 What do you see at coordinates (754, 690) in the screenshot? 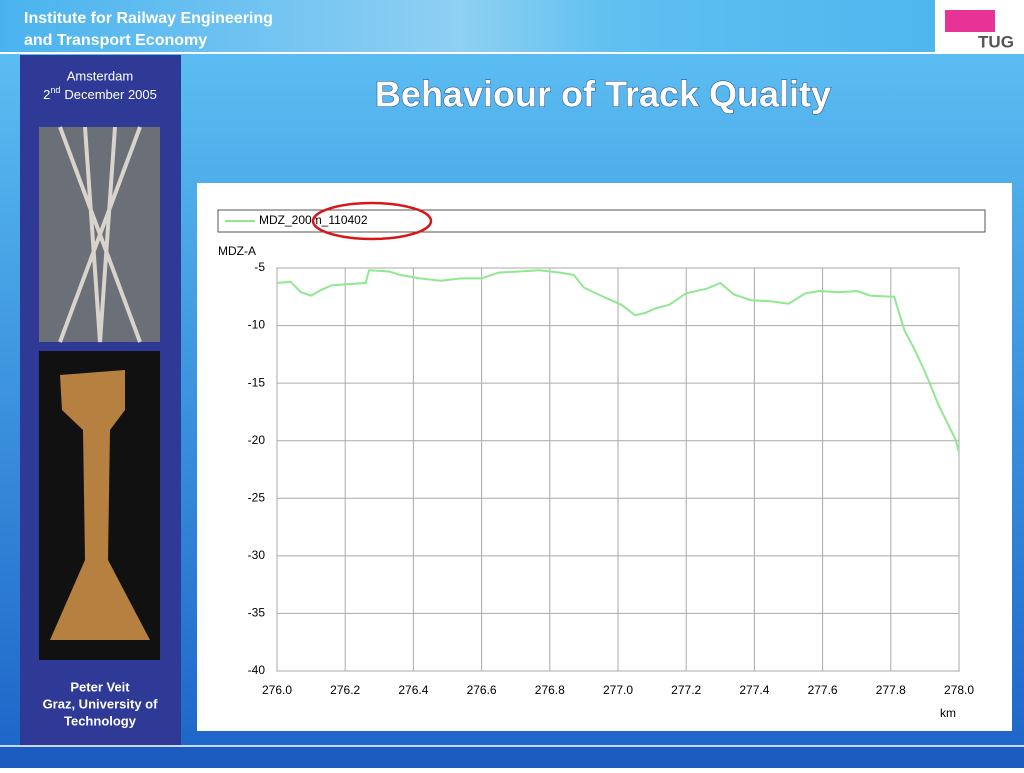
I see `x-tick-label: 277.4` at bounding box center [754, 690].